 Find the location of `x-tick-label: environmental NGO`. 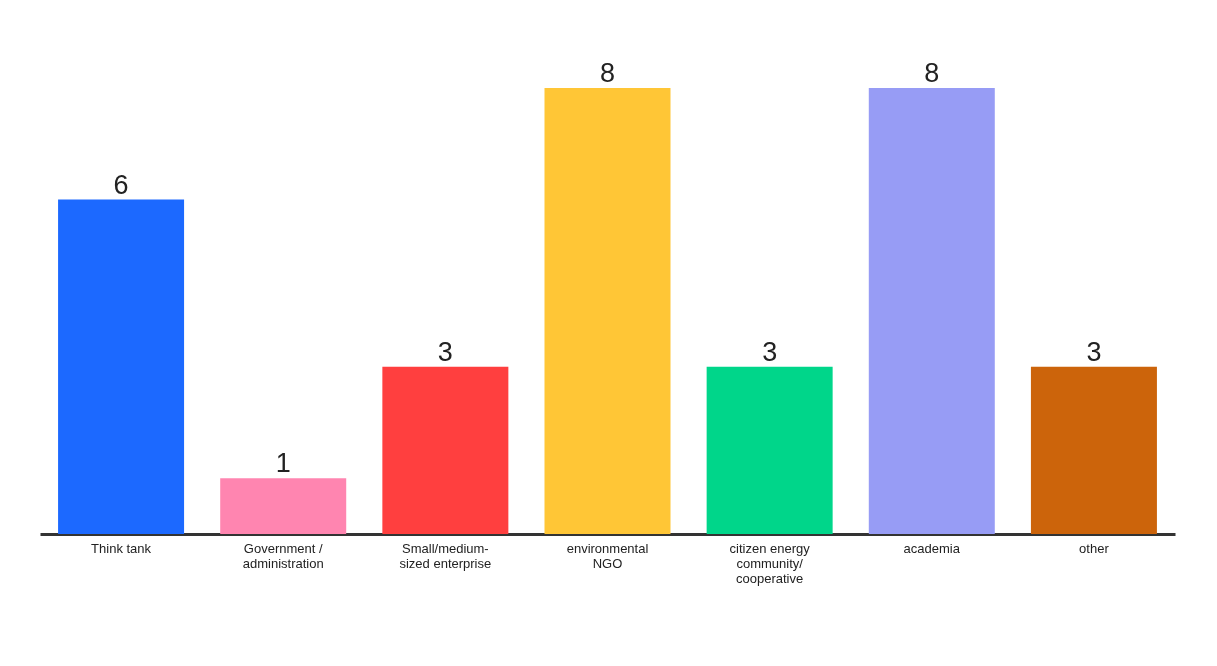

x-tick-label: environmental NGO is located at coordinates (607, 555).